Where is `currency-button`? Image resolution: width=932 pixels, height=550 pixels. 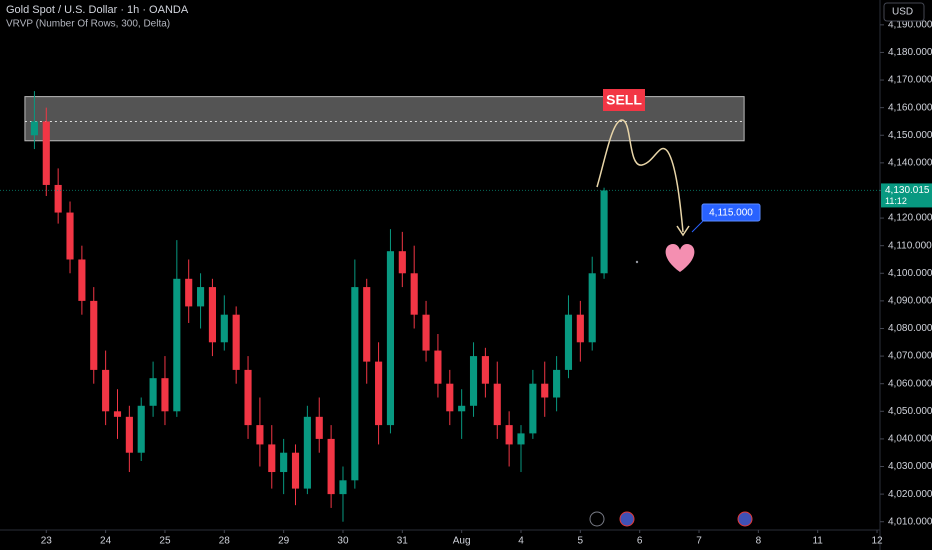
currency-button is located at coordinates (904, 12).